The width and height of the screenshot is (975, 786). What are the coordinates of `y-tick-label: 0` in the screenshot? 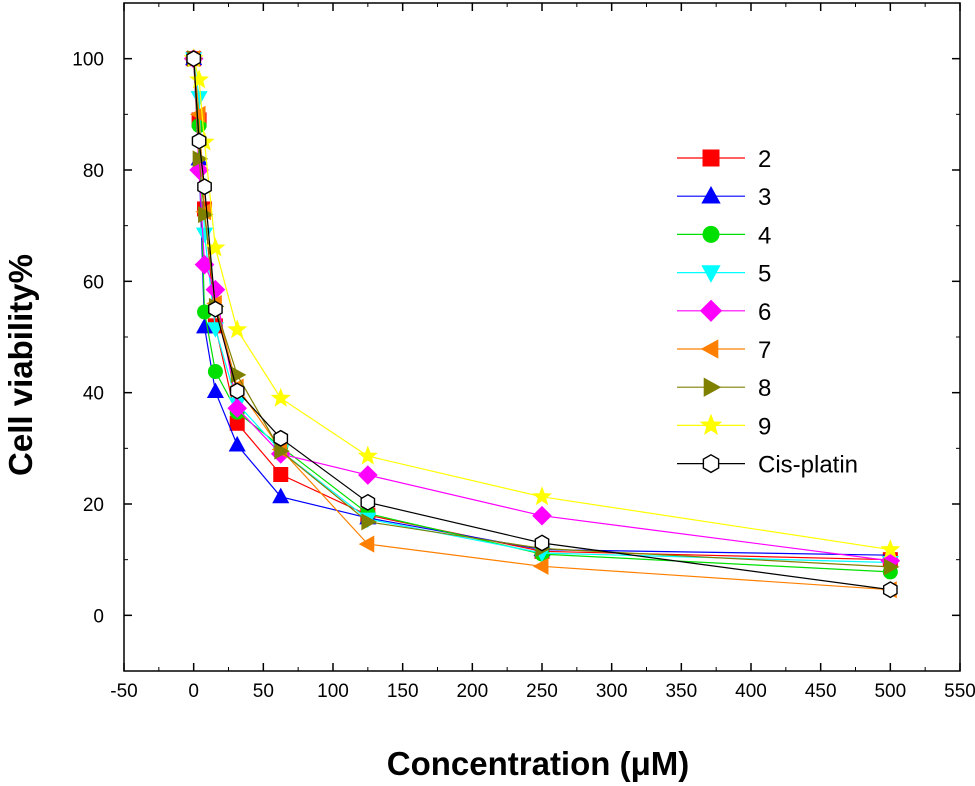 It's located at (98, 616).